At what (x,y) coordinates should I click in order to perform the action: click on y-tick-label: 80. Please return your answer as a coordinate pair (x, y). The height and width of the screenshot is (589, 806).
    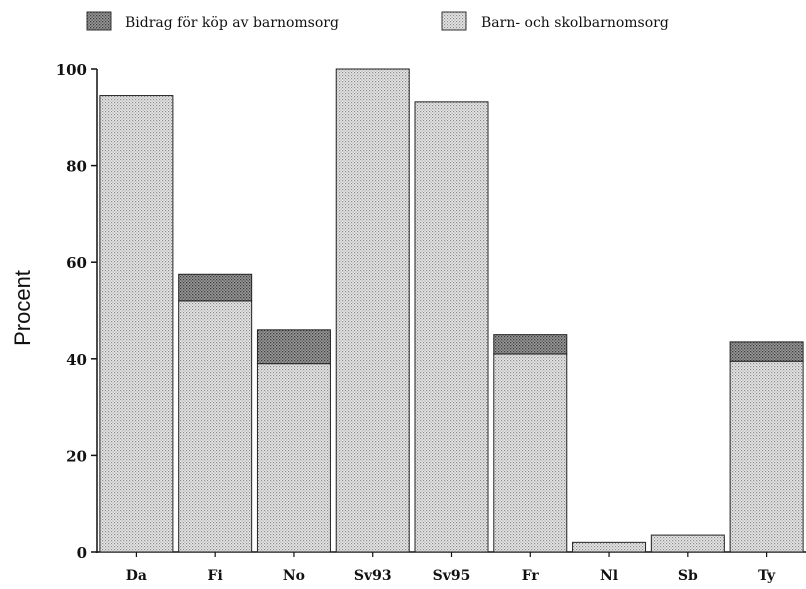
    Looking at the image, I should click on (76, 167).